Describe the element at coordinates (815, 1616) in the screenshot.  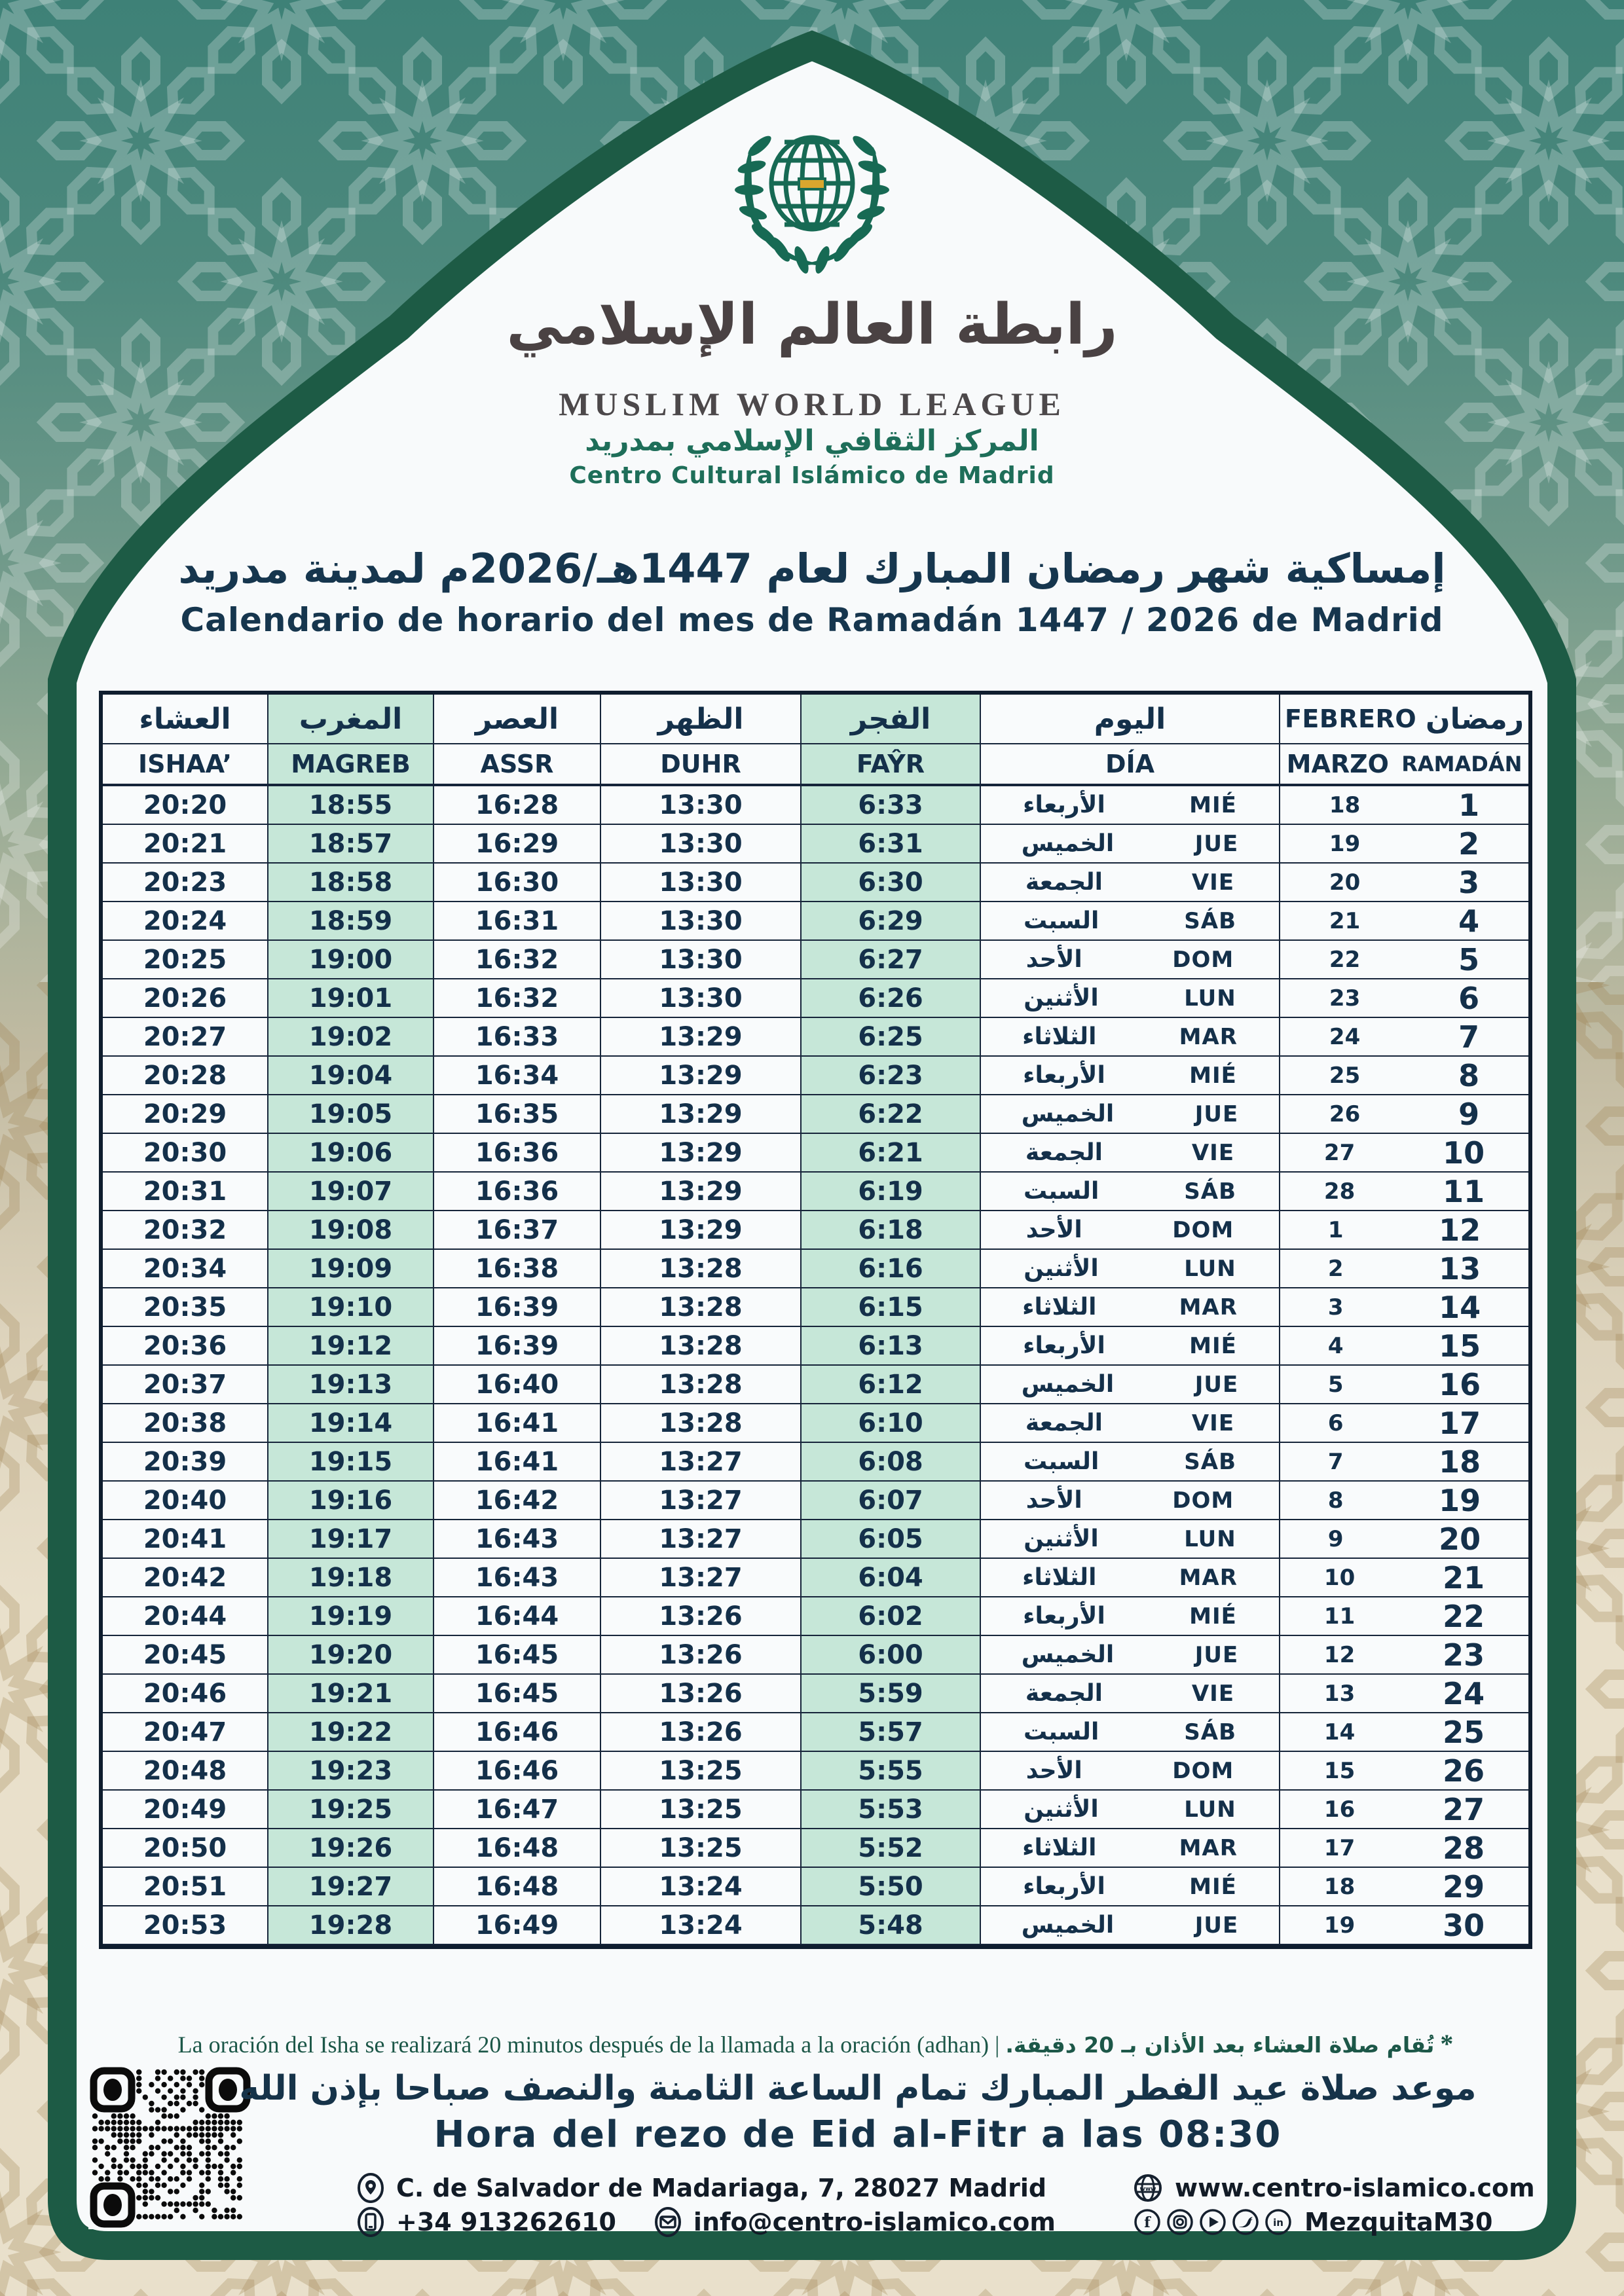
I see `table-row: 20:44 19:19 16:44 13:26 6:02 الأربعاء MIÉ 11 22` at that location.